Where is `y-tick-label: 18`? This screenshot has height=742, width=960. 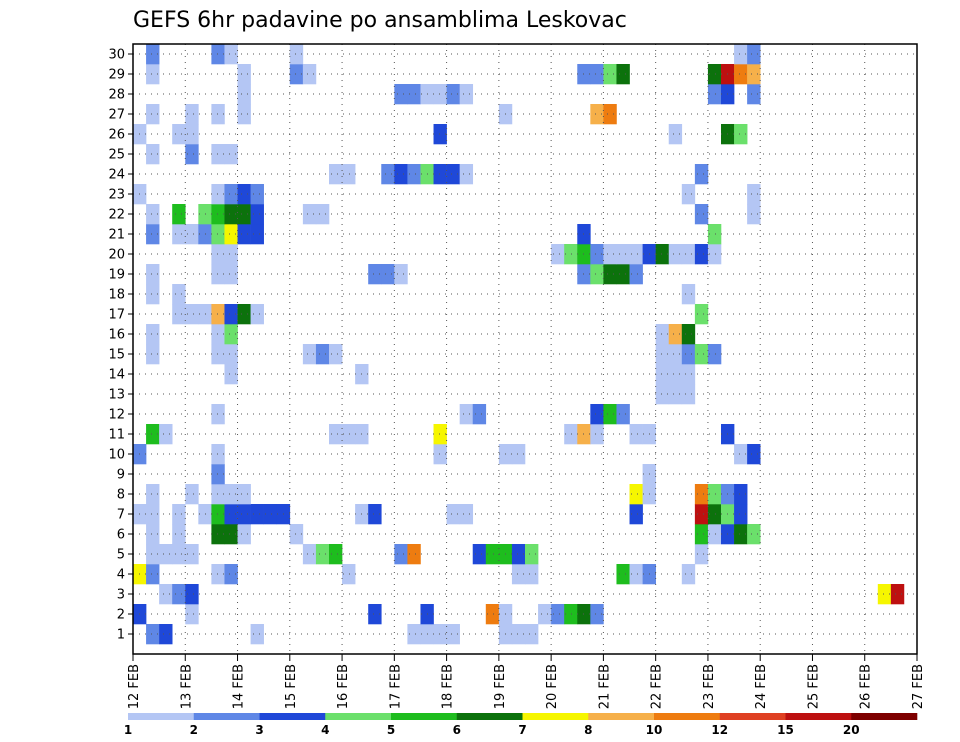 y-tick-label: 18 is located at coordinates (116, 295).